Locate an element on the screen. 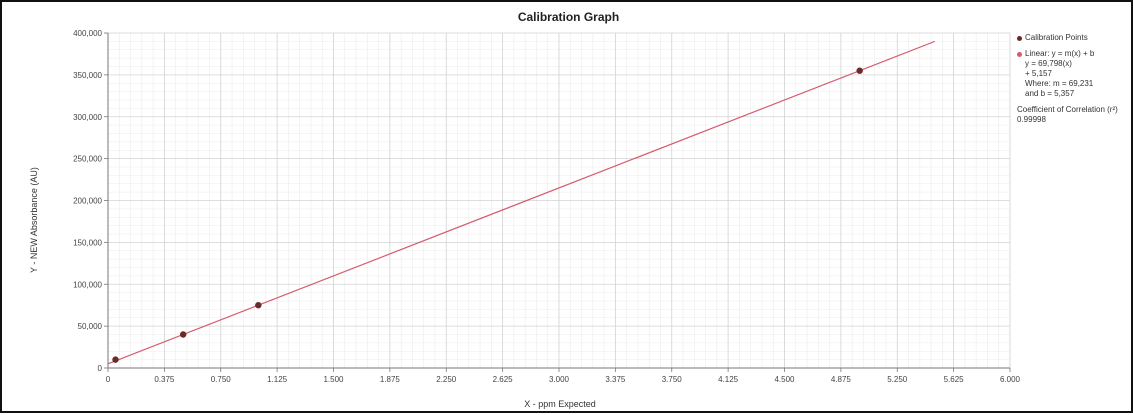 The height and width of the screenshot is (415, 1133). x-tick-label: 1.500 is located at coordinates (333, 379).